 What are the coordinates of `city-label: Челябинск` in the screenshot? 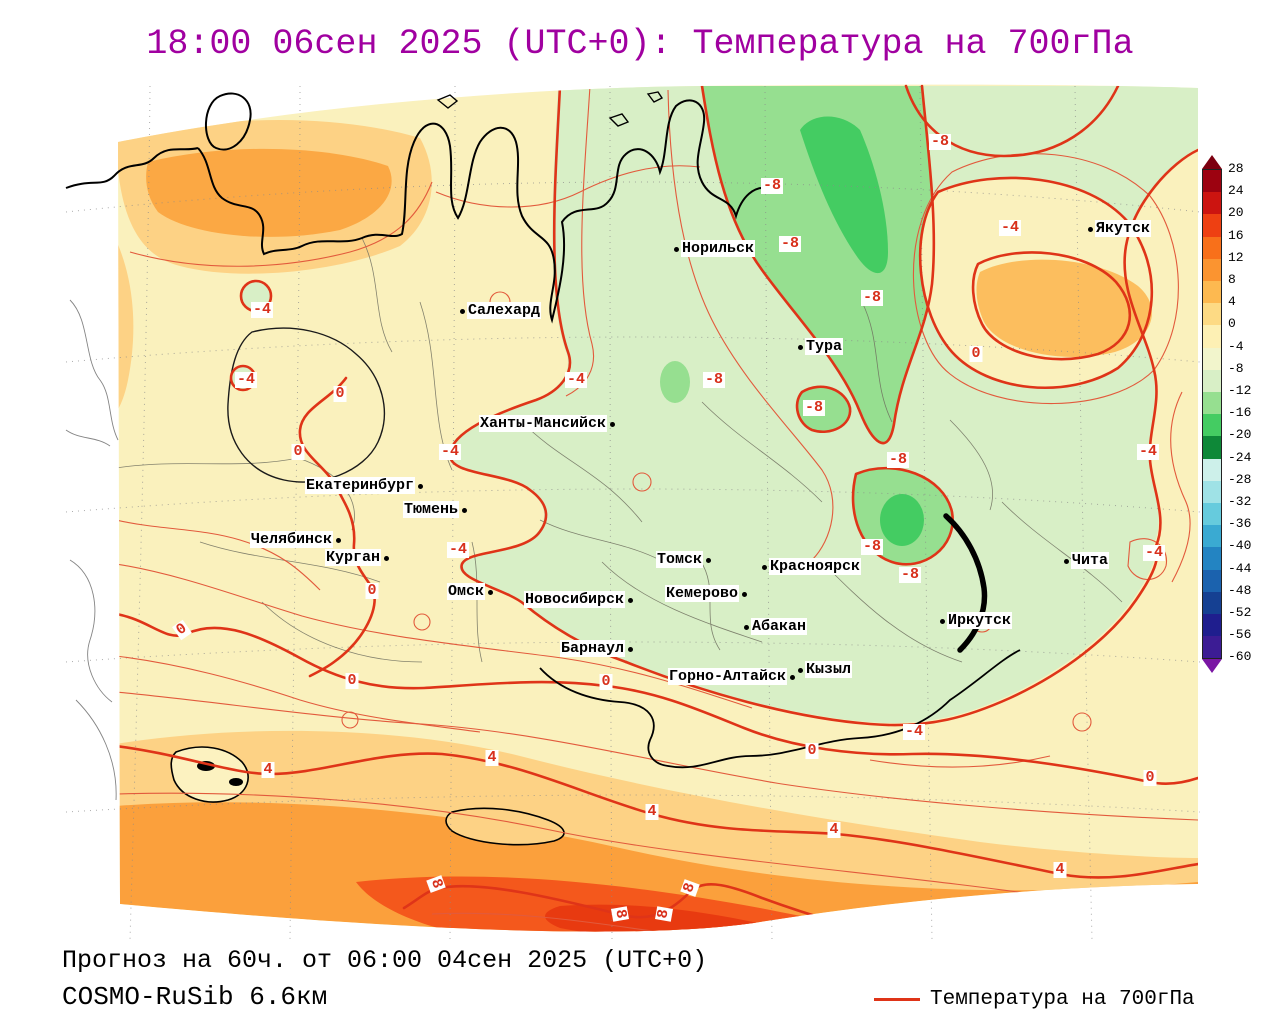 It's located at (291, 539).